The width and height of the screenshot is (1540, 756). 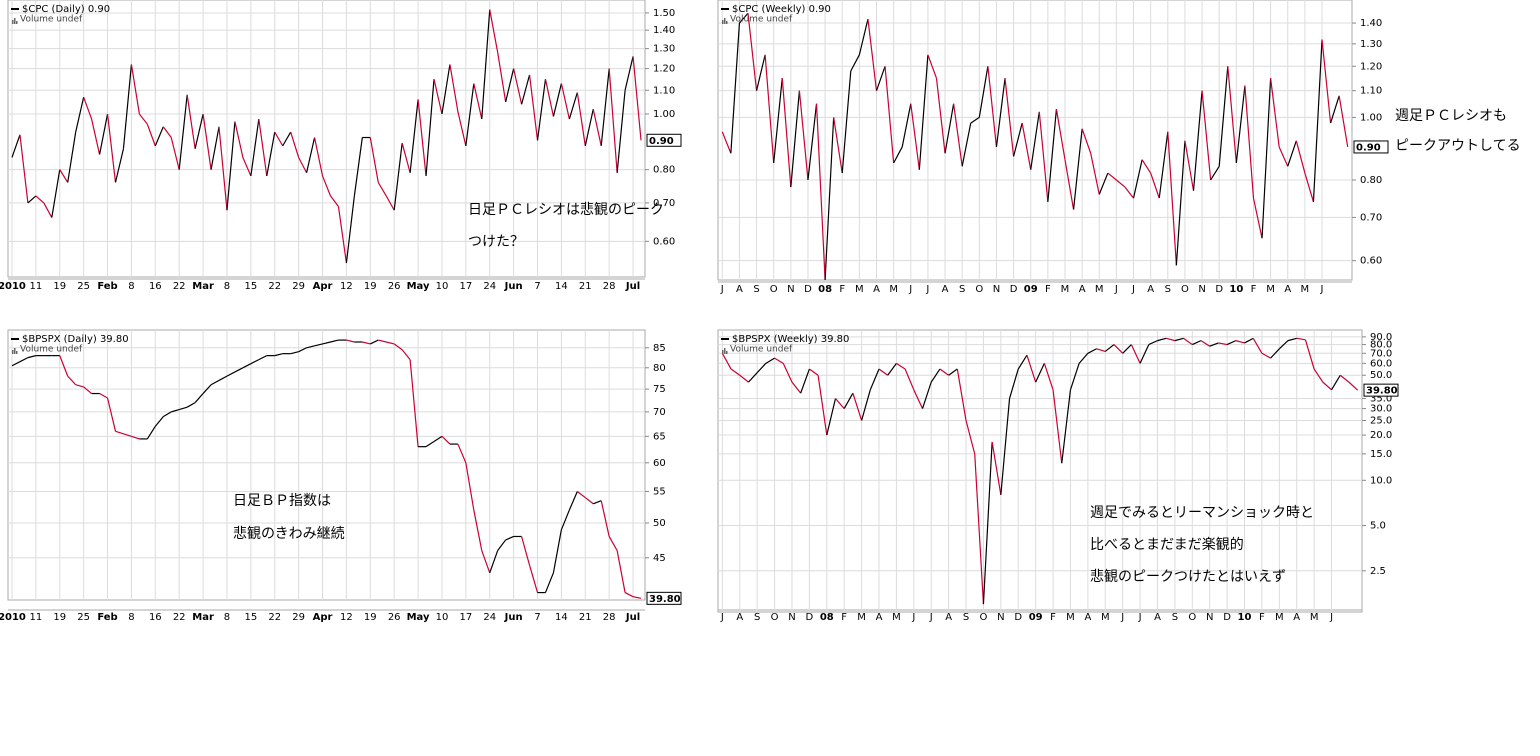 What do you see at coordinates (665, 599) in the screenshot?
I see `current-value-label: 39.80` at bounding box center [665, 599].